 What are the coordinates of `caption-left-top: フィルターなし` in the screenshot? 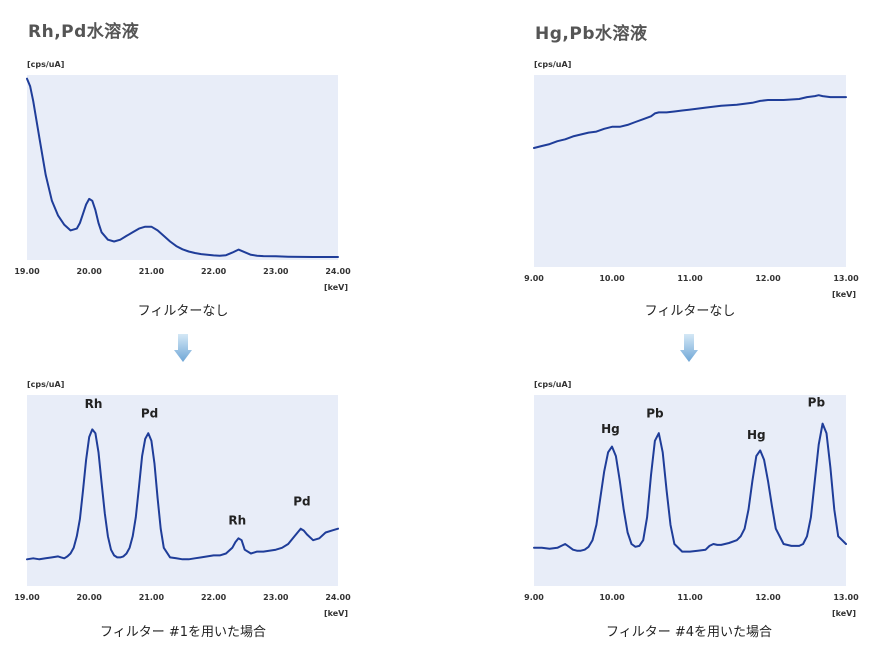 It's located at (183, 311).